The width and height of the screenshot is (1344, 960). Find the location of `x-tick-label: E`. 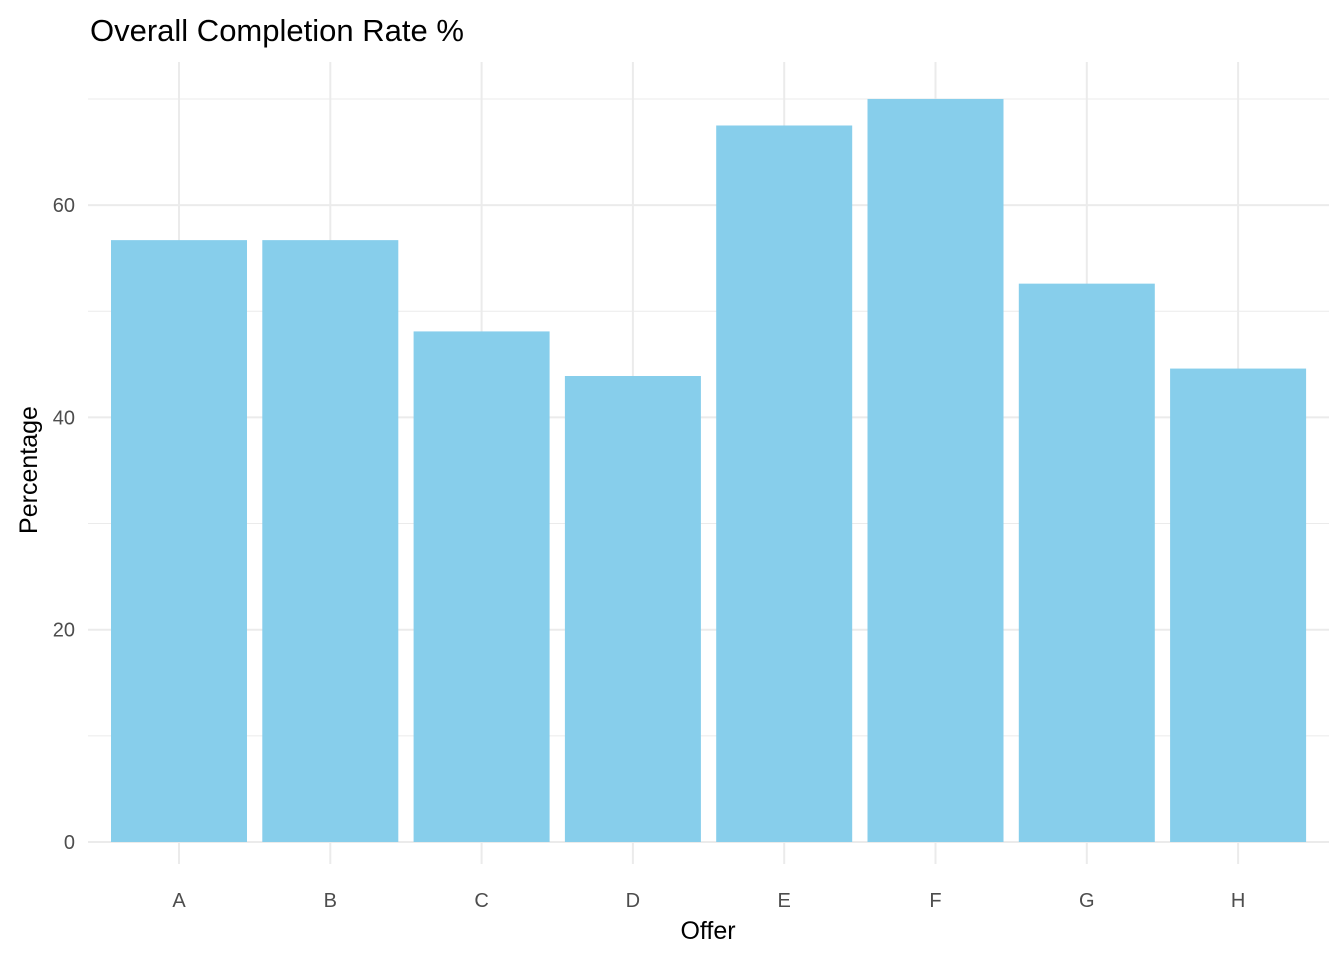

x-tick-label: E is located at coordinates (784, 901).